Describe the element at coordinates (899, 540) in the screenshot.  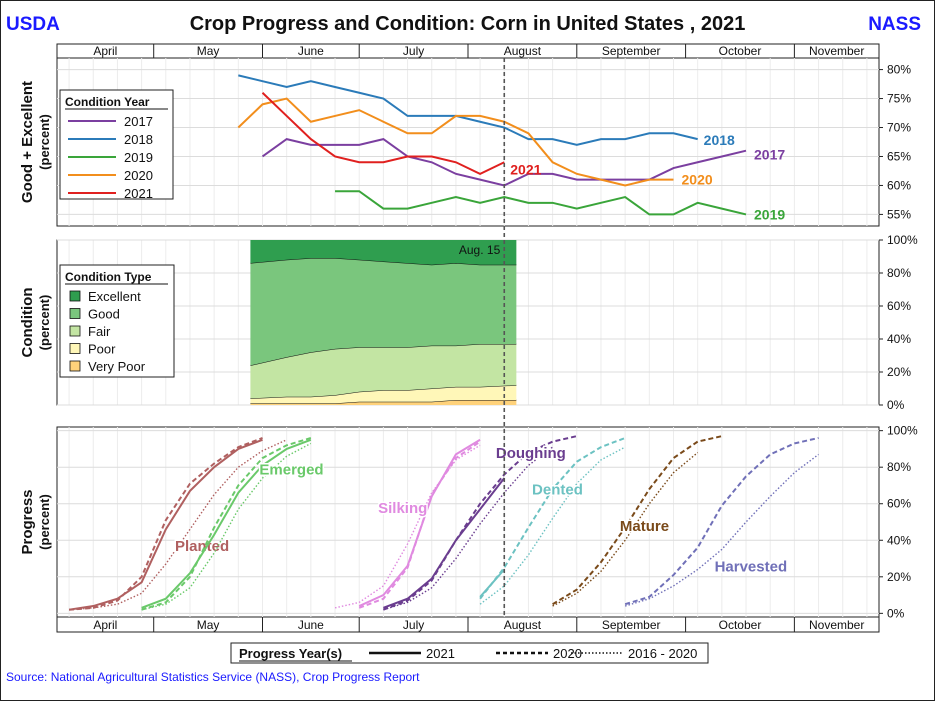
I see `progress-y-tick-label: 40%` at that location.